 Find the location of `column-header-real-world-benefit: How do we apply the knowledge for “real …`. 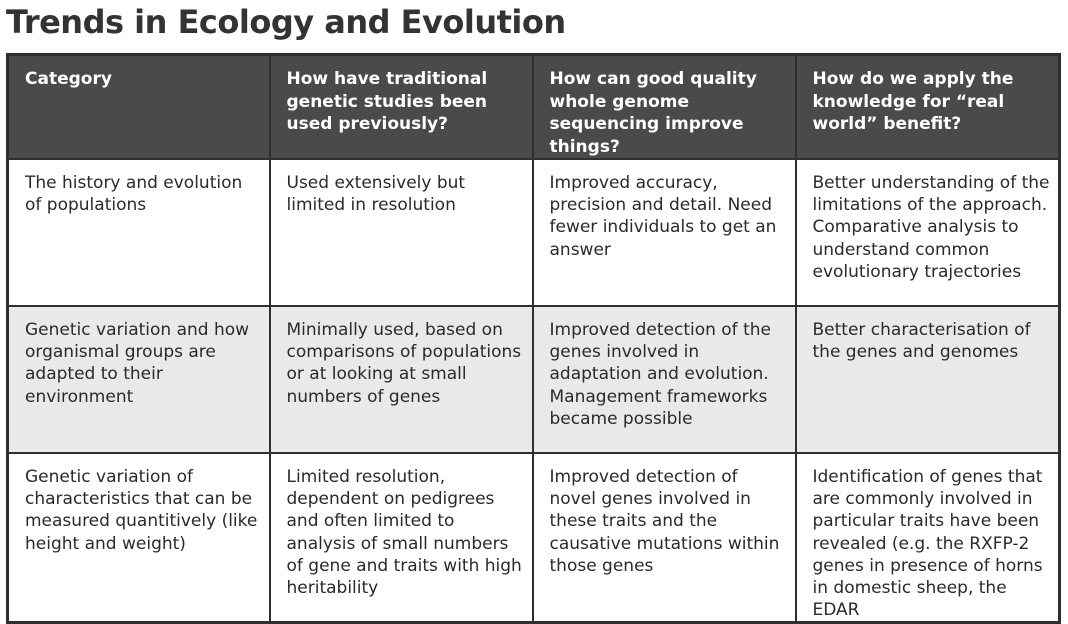

column-header-real-world-benefit: How do we apply the knowledge for “real … is located at coordinates (927, 106).